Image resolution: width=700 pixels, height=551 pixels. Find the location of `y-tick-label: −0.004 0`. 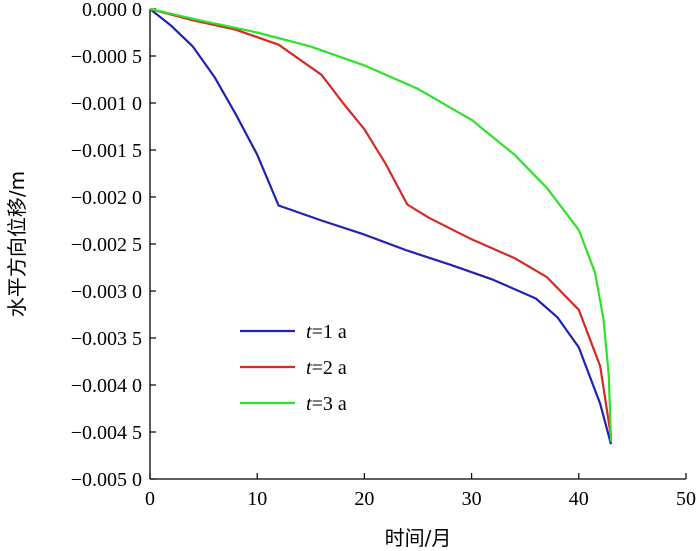

y-tick-label: −0.004 0 is located at coordinates (106, 386).